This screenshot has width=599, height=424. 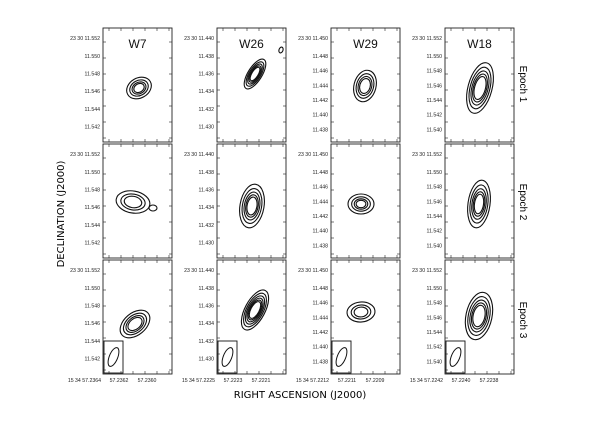 I want to click on ra-tick-label: 57.2240, so click(x=461, y=381).